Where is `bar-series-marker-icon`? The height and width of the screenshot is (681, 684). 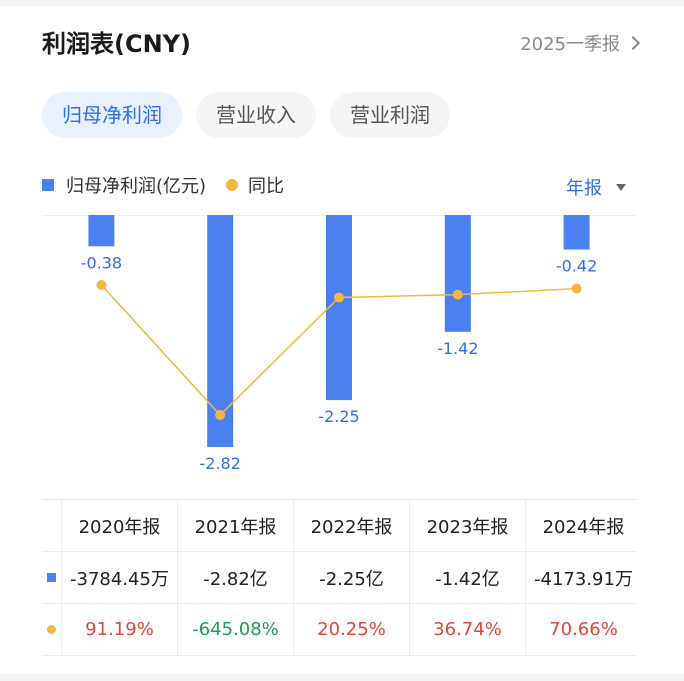
bar-series-marker-icon is located at coordinates (51, 577).